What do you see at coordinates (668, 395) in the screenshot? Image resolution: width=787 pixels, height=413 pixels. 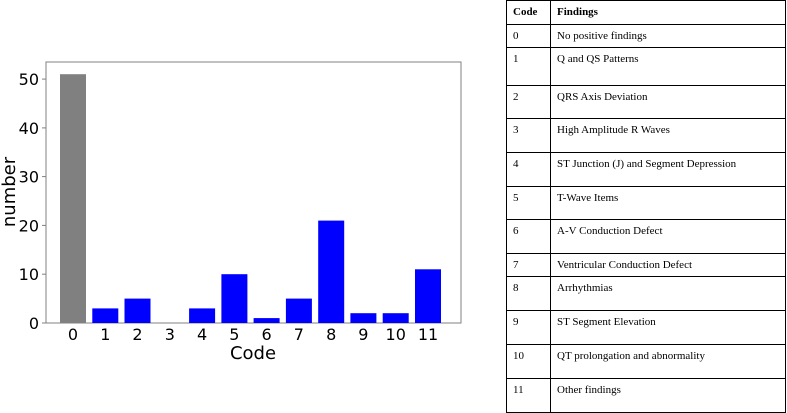 I see `finding-cell: Other findings` at bounding box center [668, 395].